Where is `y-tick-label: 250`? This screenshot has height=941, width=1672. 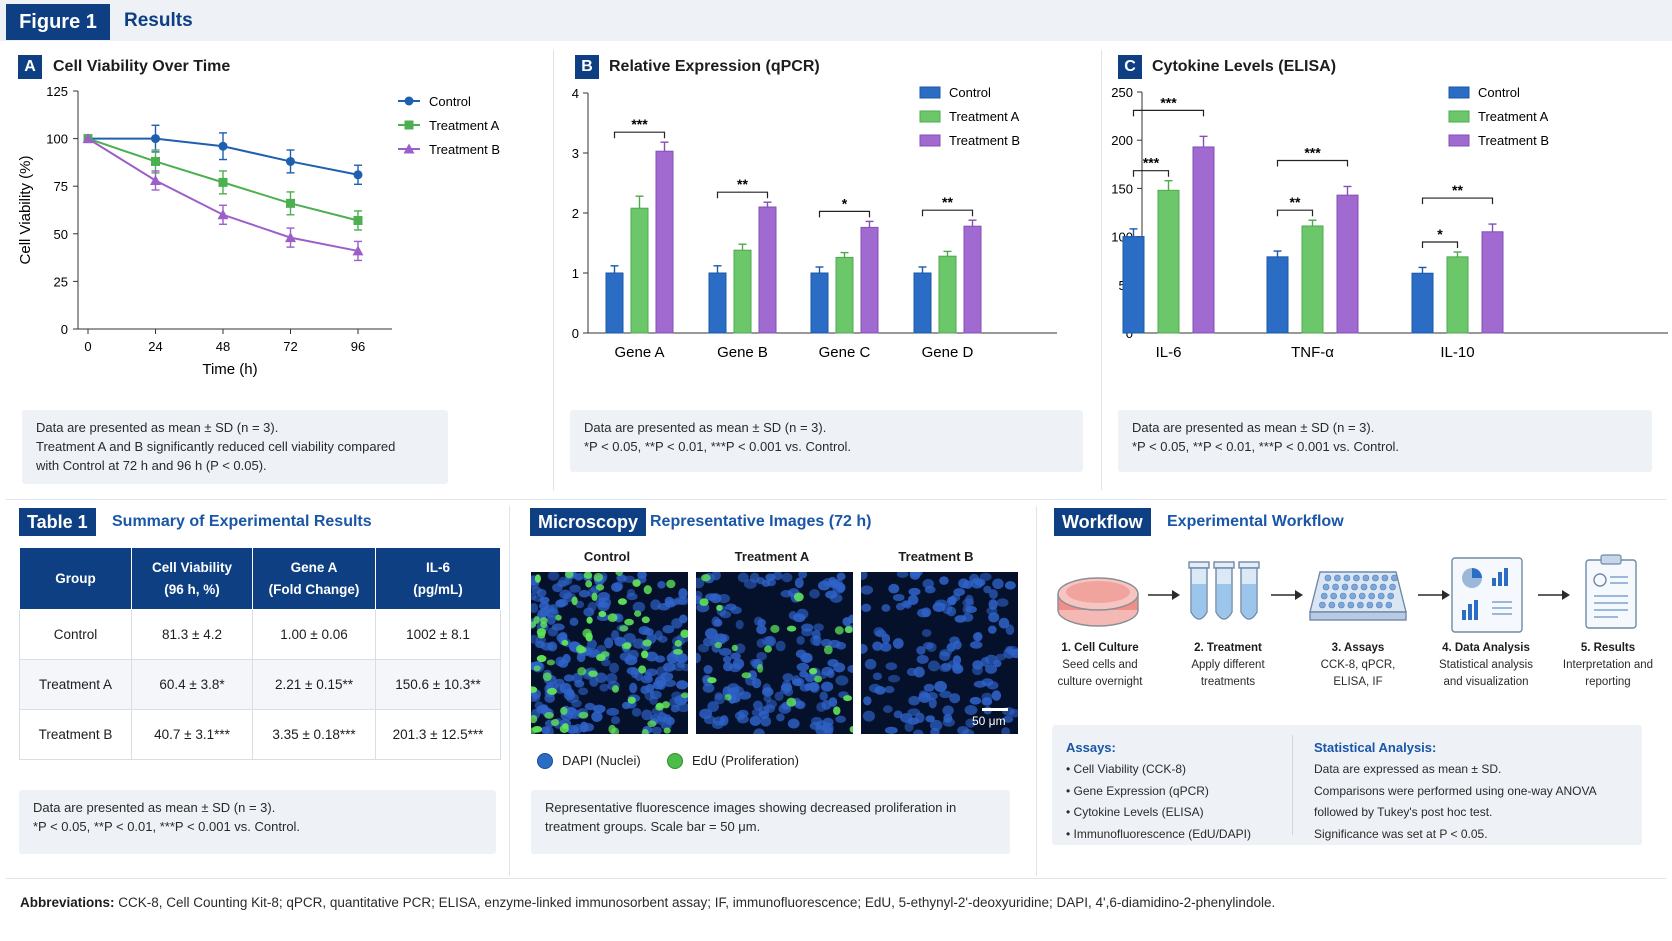 y-tick-label: 250 is located at coordinates (1122, 92).